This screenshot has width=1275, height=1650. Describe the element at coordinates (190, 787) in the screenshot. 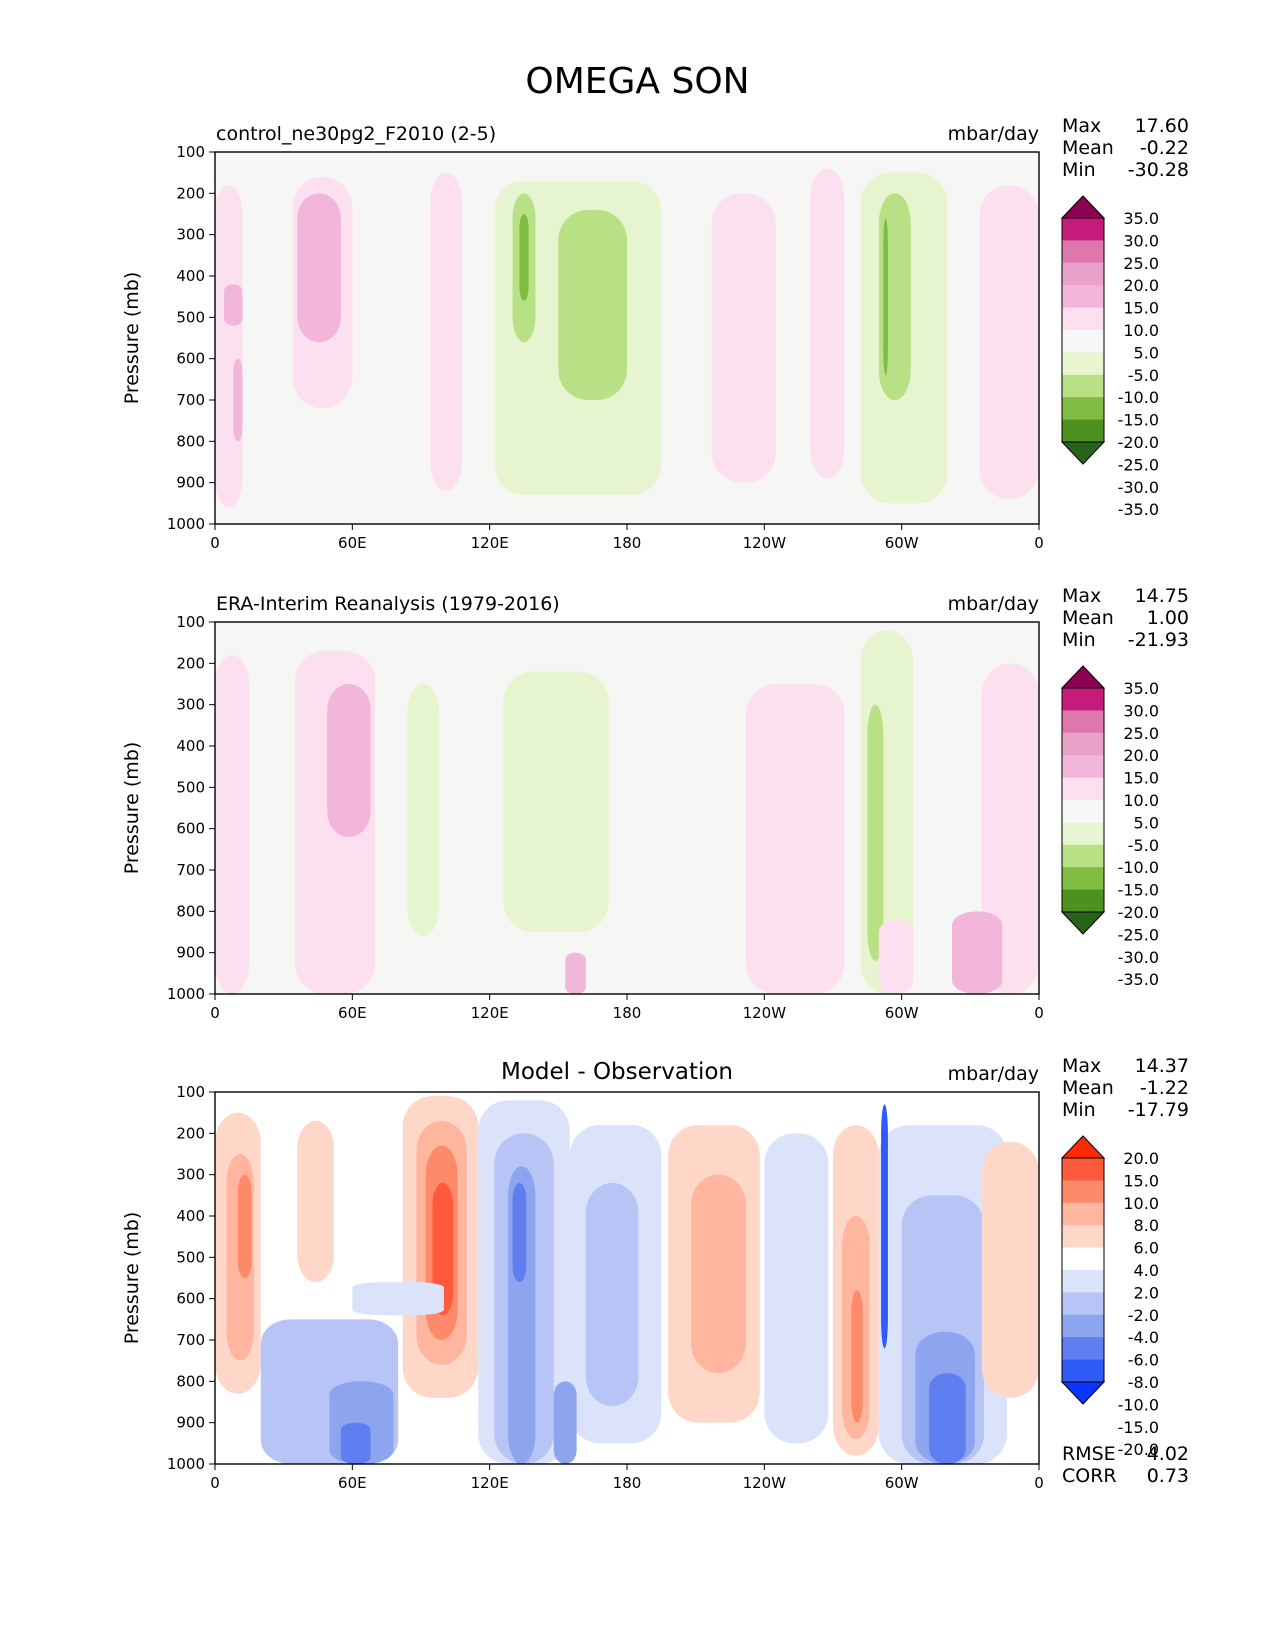

I see `y-tick-label: 500` at that location.